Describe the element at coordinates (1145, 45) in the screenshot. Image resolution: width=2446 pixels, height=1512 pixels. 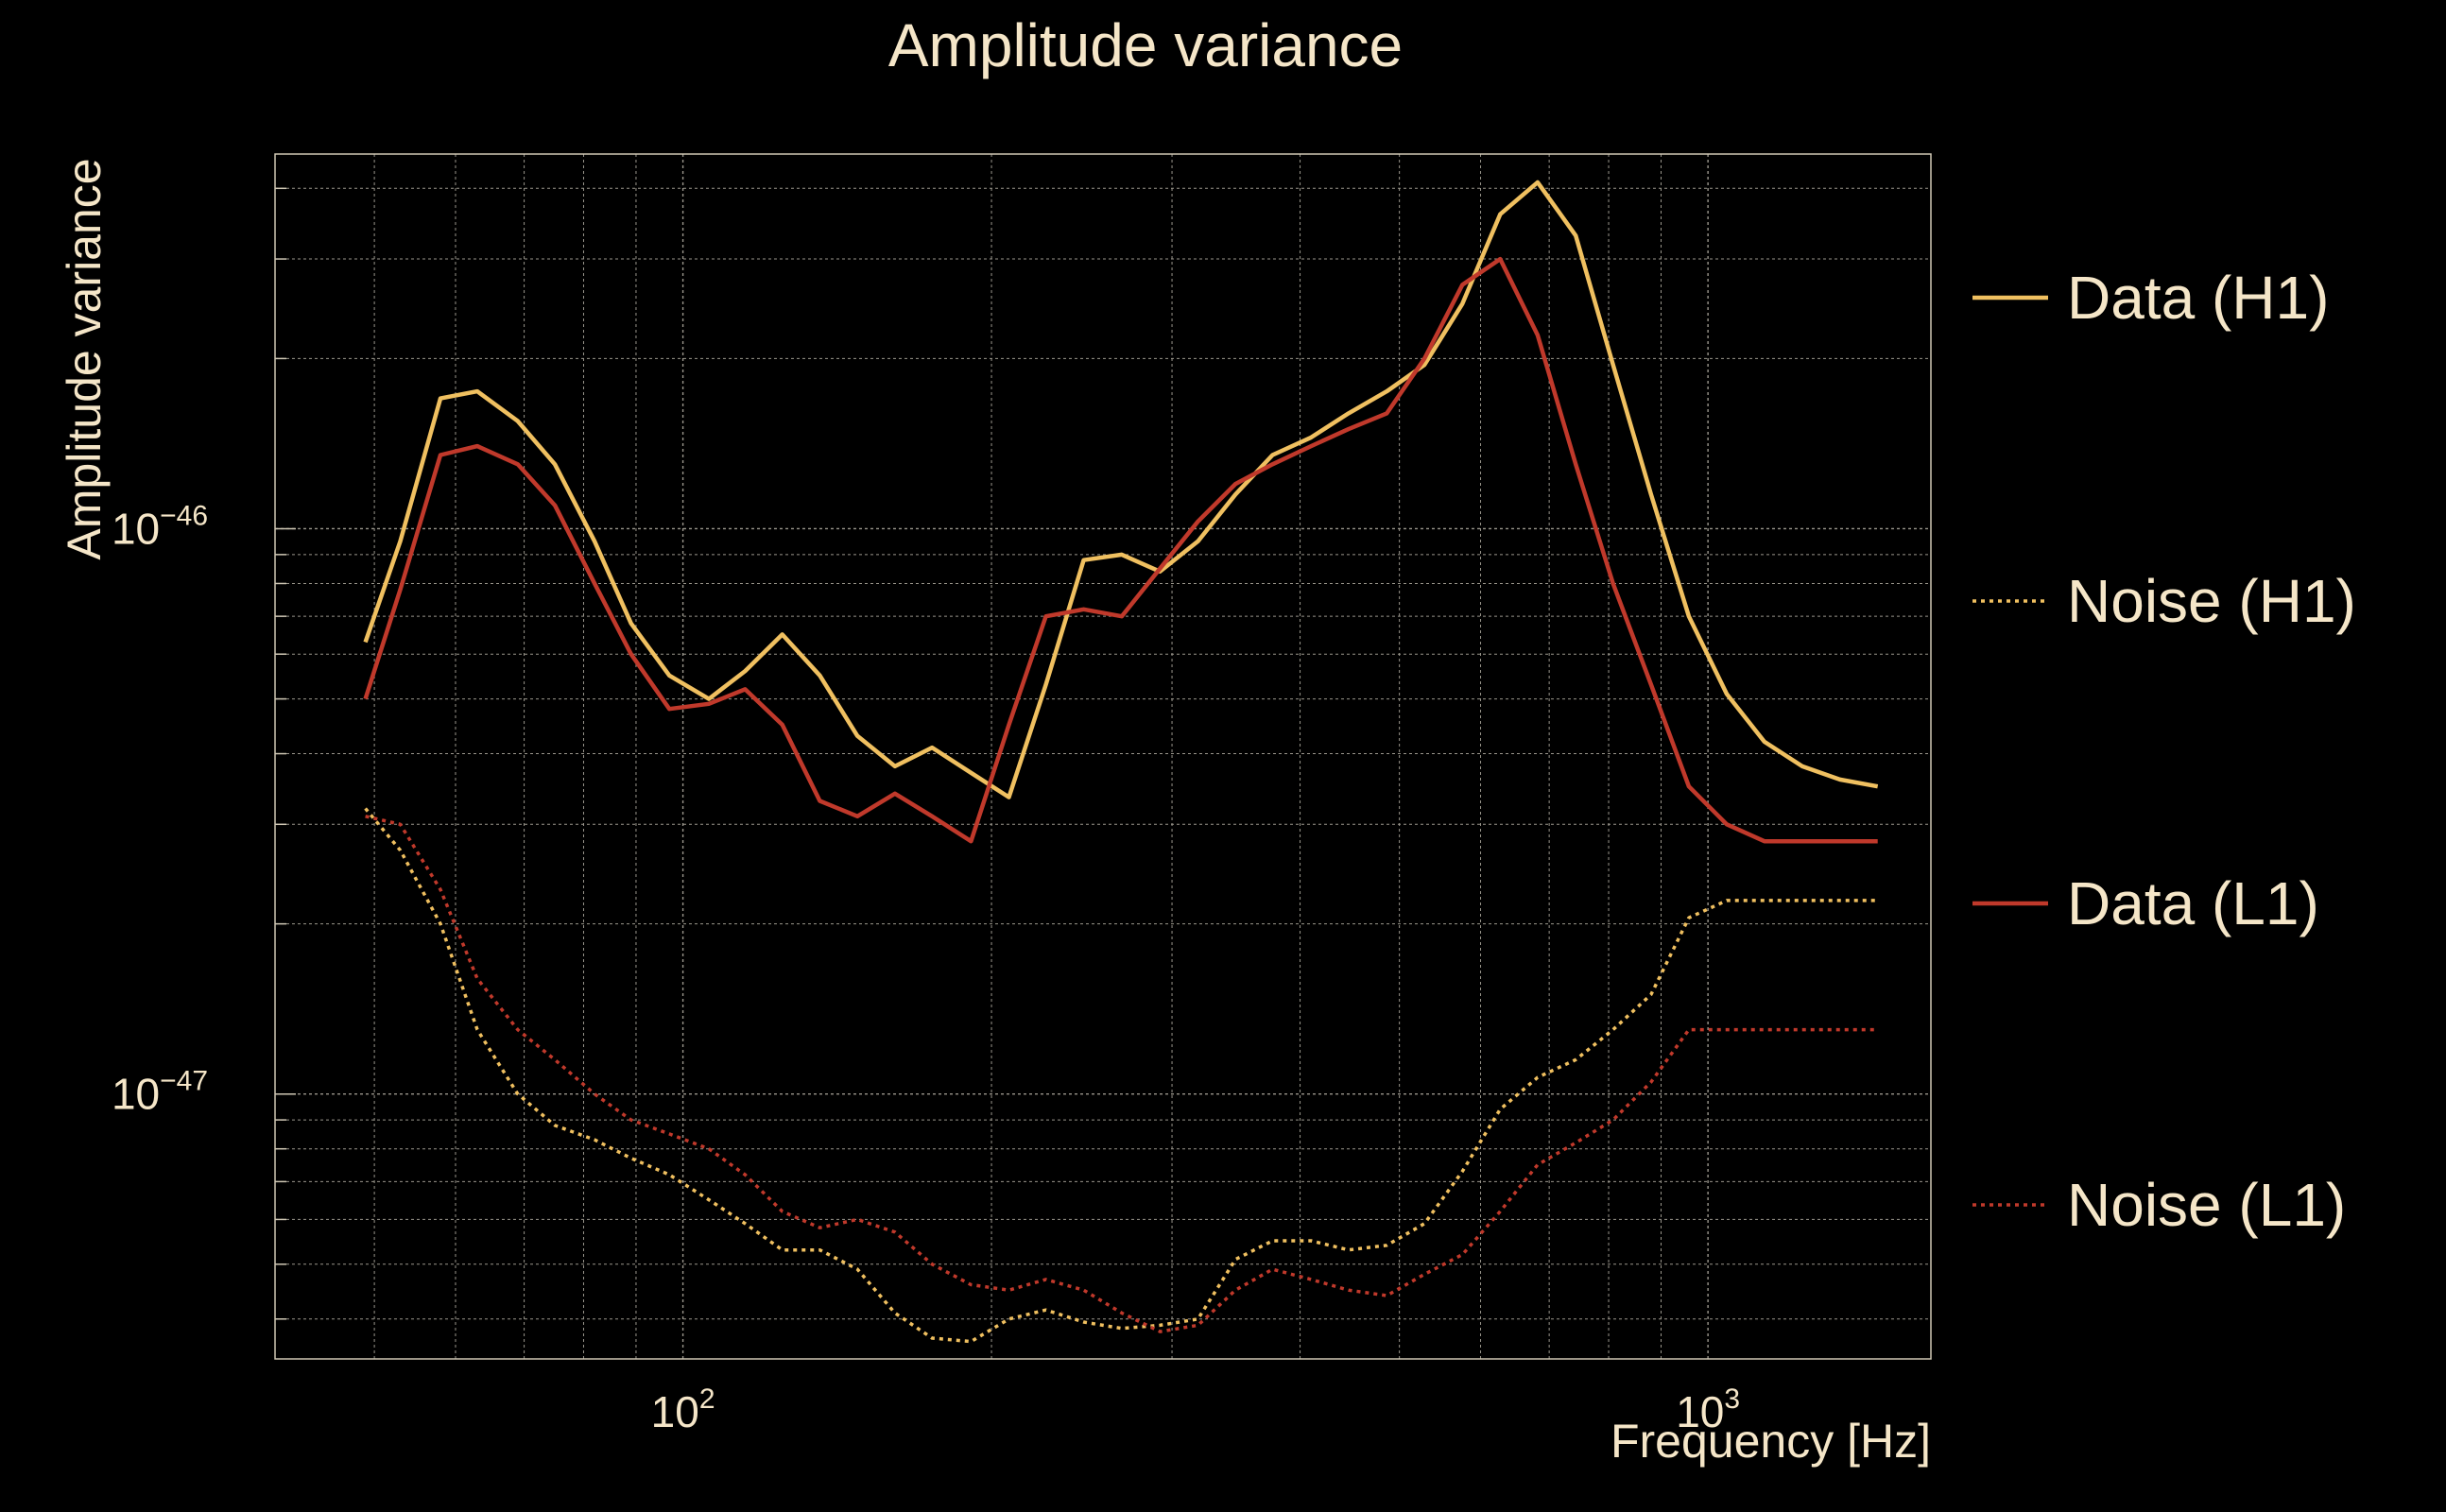
I see `chart-title: Amplitude variance` at that location.